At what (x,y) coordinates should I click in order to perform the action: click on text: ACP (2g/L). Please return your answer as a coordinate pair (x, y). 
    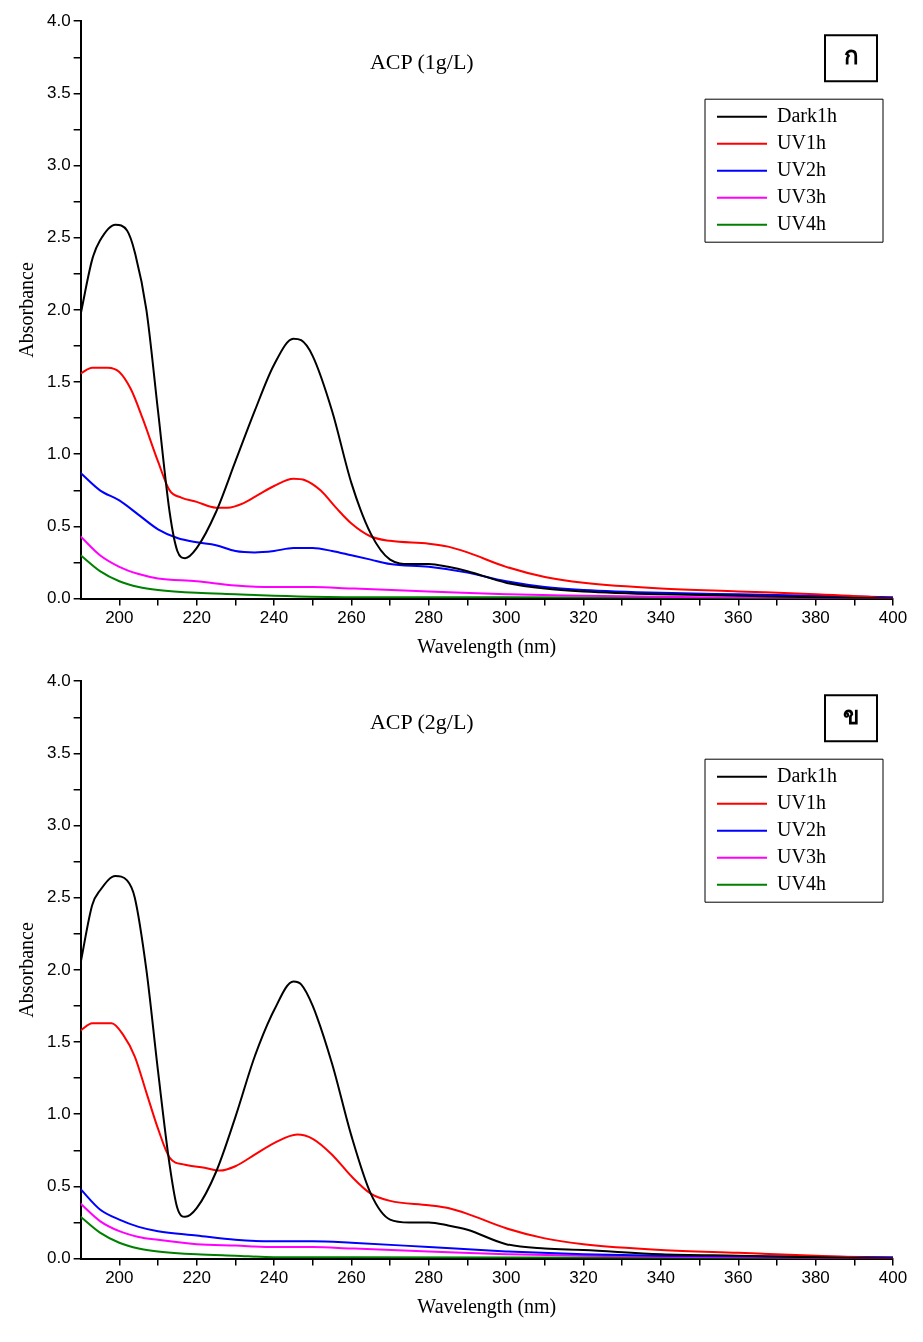
    Looking at the image, I should click on (421, 721).